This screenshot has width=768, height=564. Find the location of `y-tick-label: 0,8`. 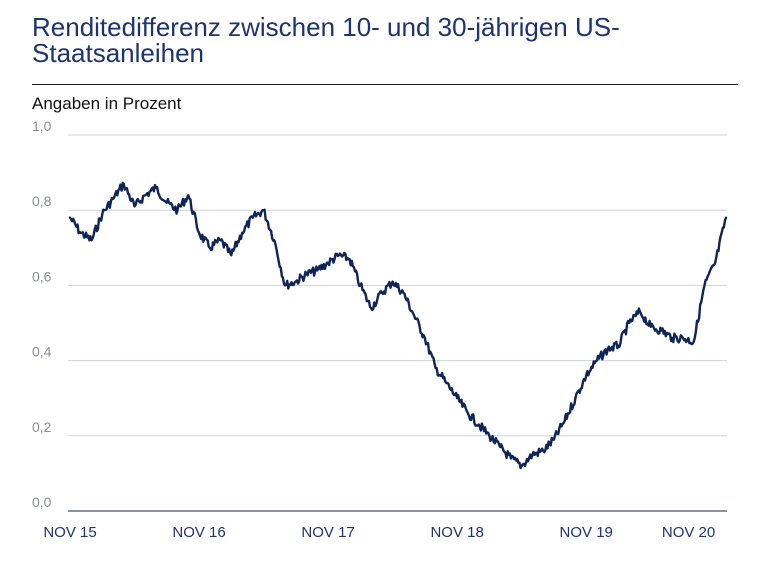

y-tick-label: 0,8 is located at coordinates (42, 201).